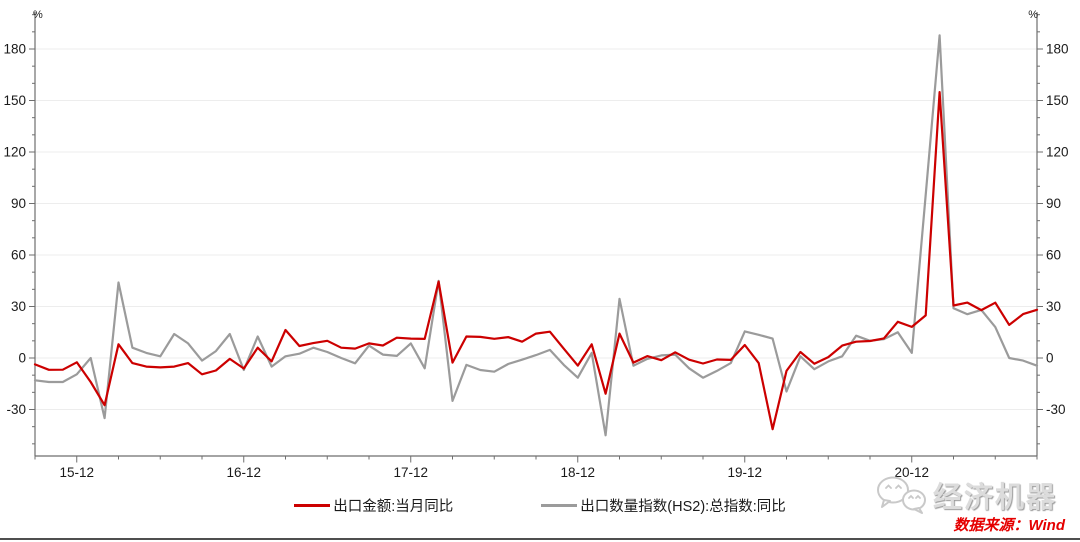  Describe the element at coordinates (911, 472) in the screenshot. I see `x-axis-tick-label: 20-12` at that location.